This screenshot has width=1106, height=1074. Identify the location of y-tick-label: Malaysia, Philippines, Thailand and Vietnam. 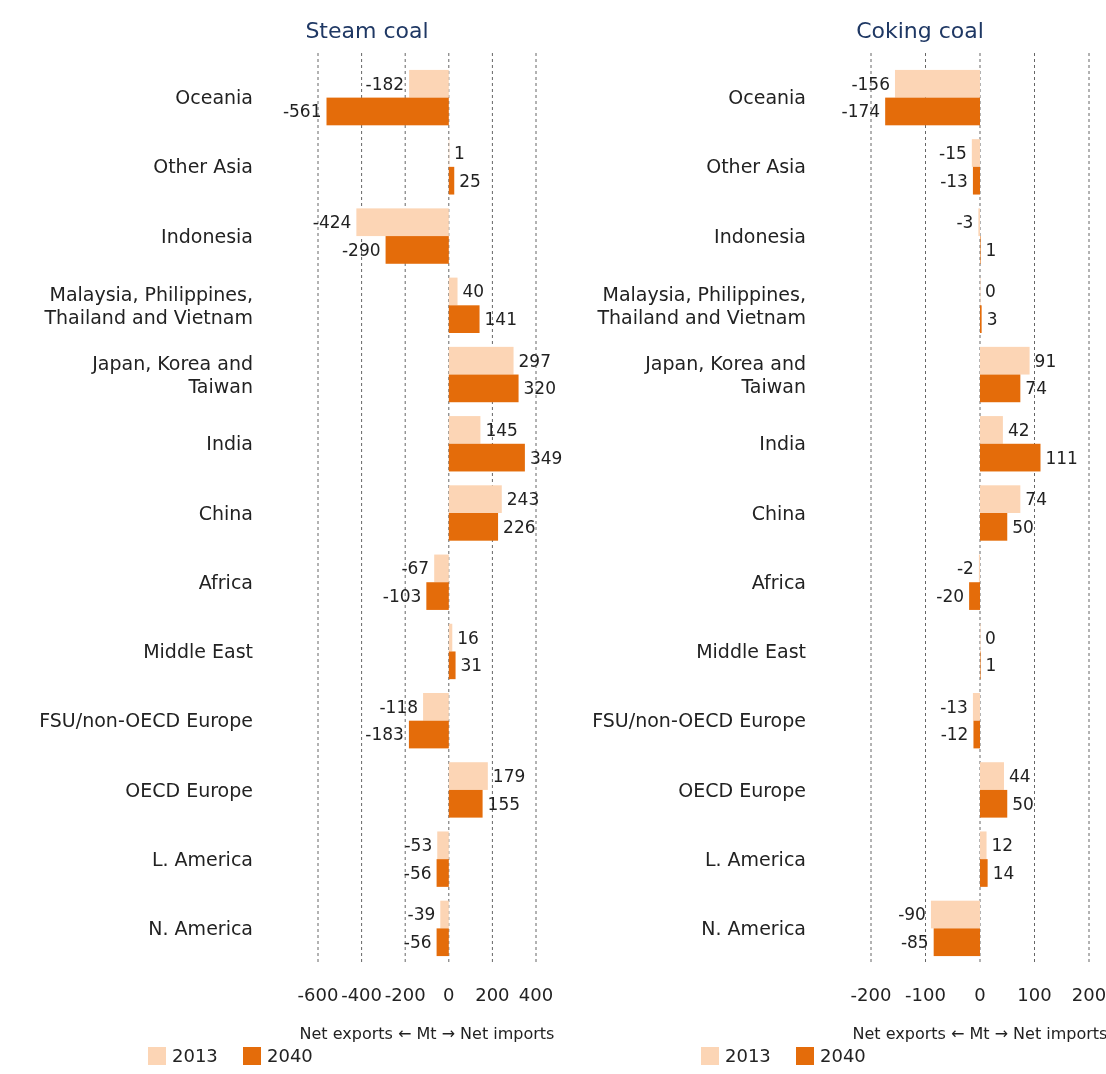
(701, 305).